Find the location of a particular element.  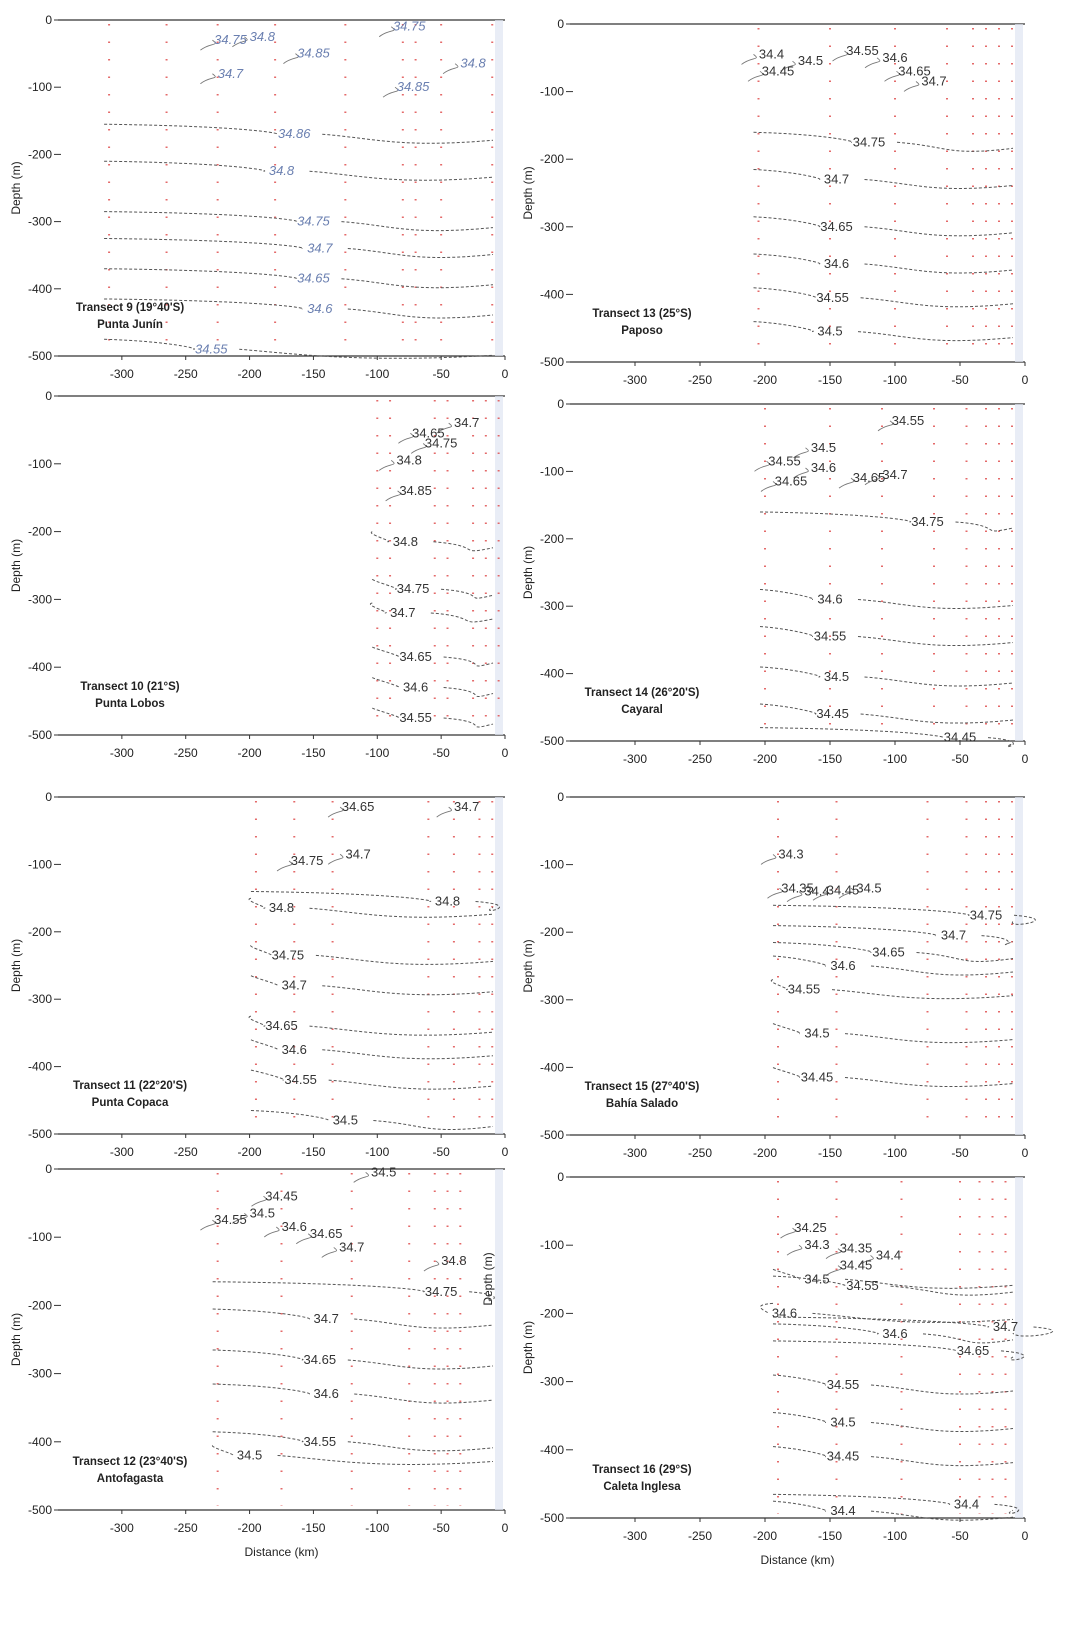

y-axis-label: Depth (m) is located at coordinates (16, 1339).